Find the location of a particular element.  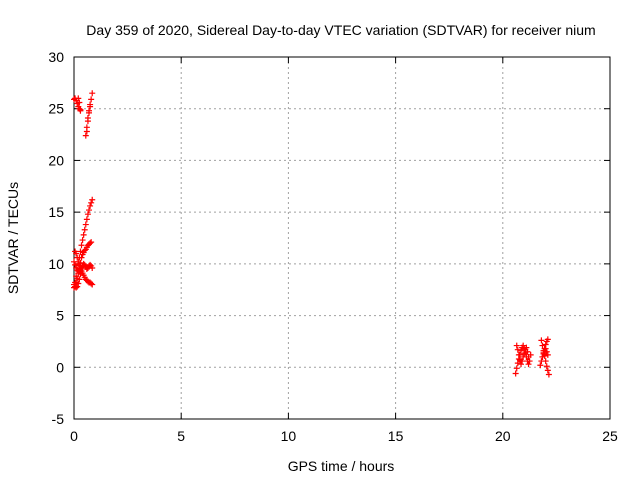

x-tick-label: 25 is located at coordinates (610, 436).